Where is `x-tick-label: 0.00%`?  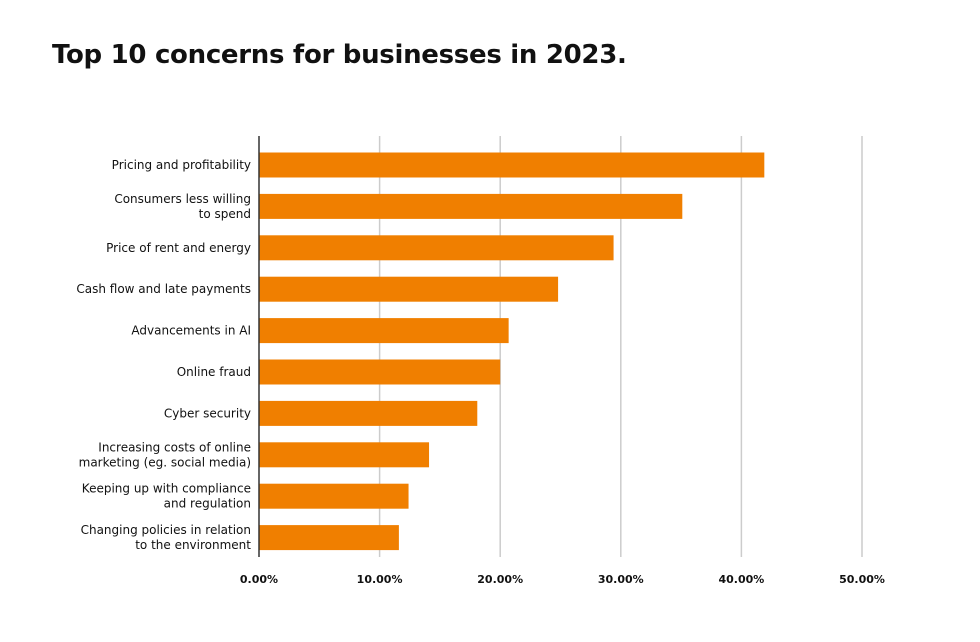
x-tick-label: 0.00% is located at coordinates (259, 579).